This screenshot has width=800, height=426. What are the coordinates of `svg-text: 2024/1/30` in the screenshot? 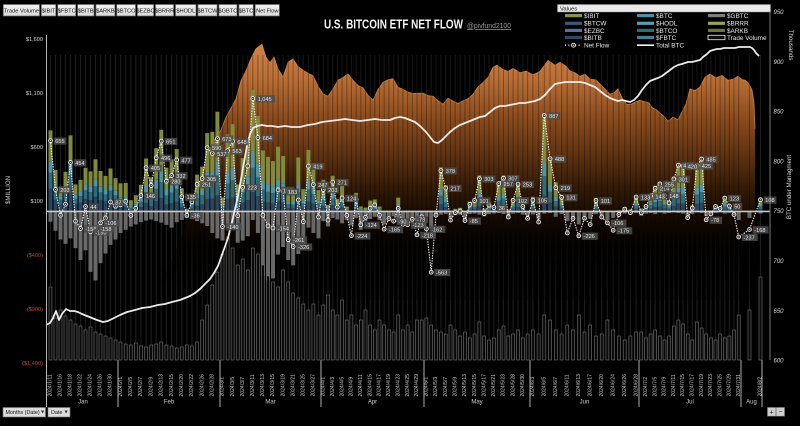 It's located at (111, 385).